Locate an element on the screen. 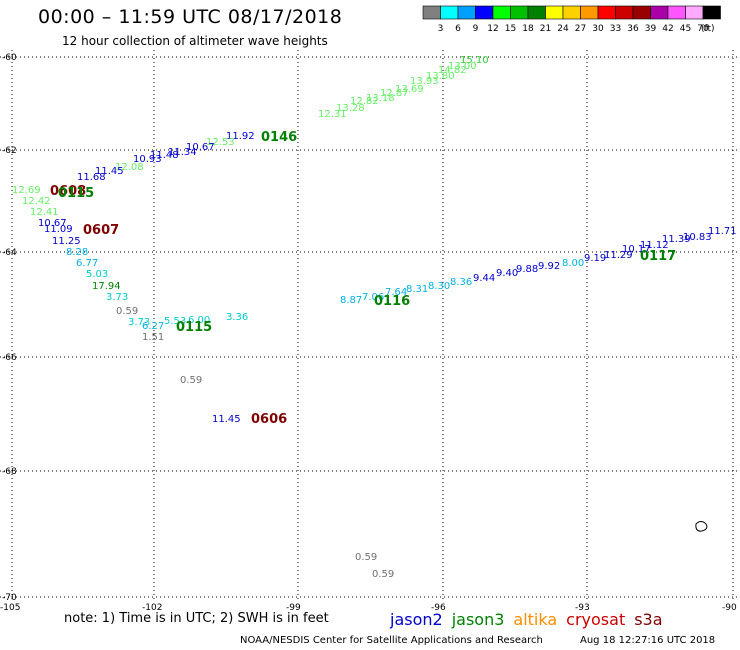  wave-height-value: 12.08 is located at coordinates (129, 167).